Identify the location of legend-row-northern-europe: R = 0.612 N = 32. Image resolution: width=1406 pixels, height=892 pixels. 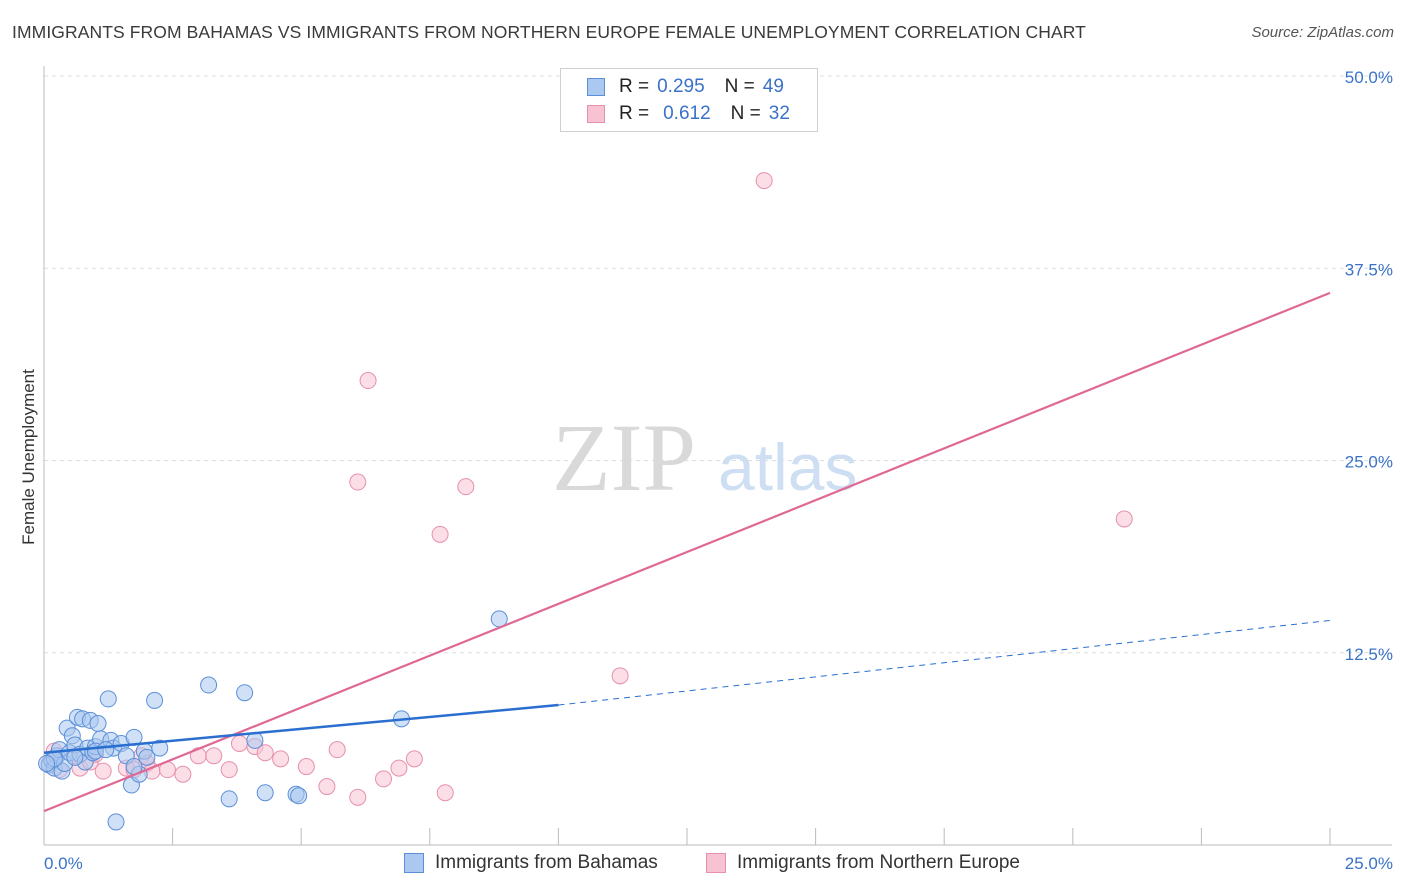
(688, 114).